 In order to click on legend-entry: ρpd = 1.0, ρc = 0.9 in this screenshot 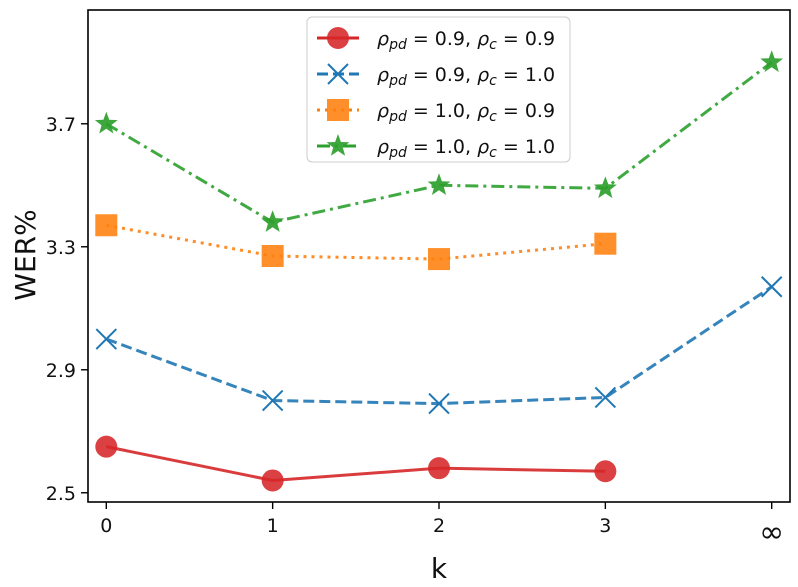, I will do `click(436, 112)`.